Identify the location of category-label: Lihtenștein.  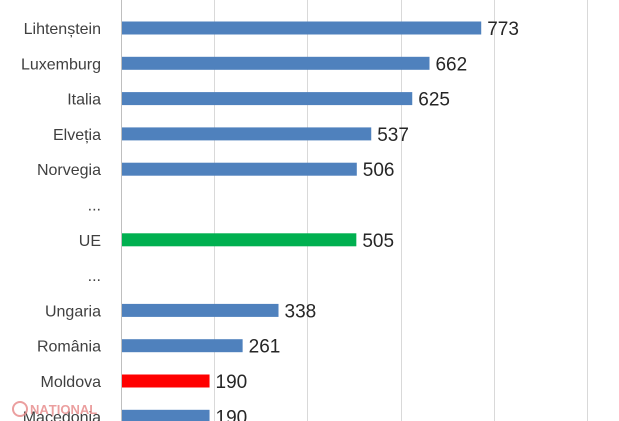
(62, 29).